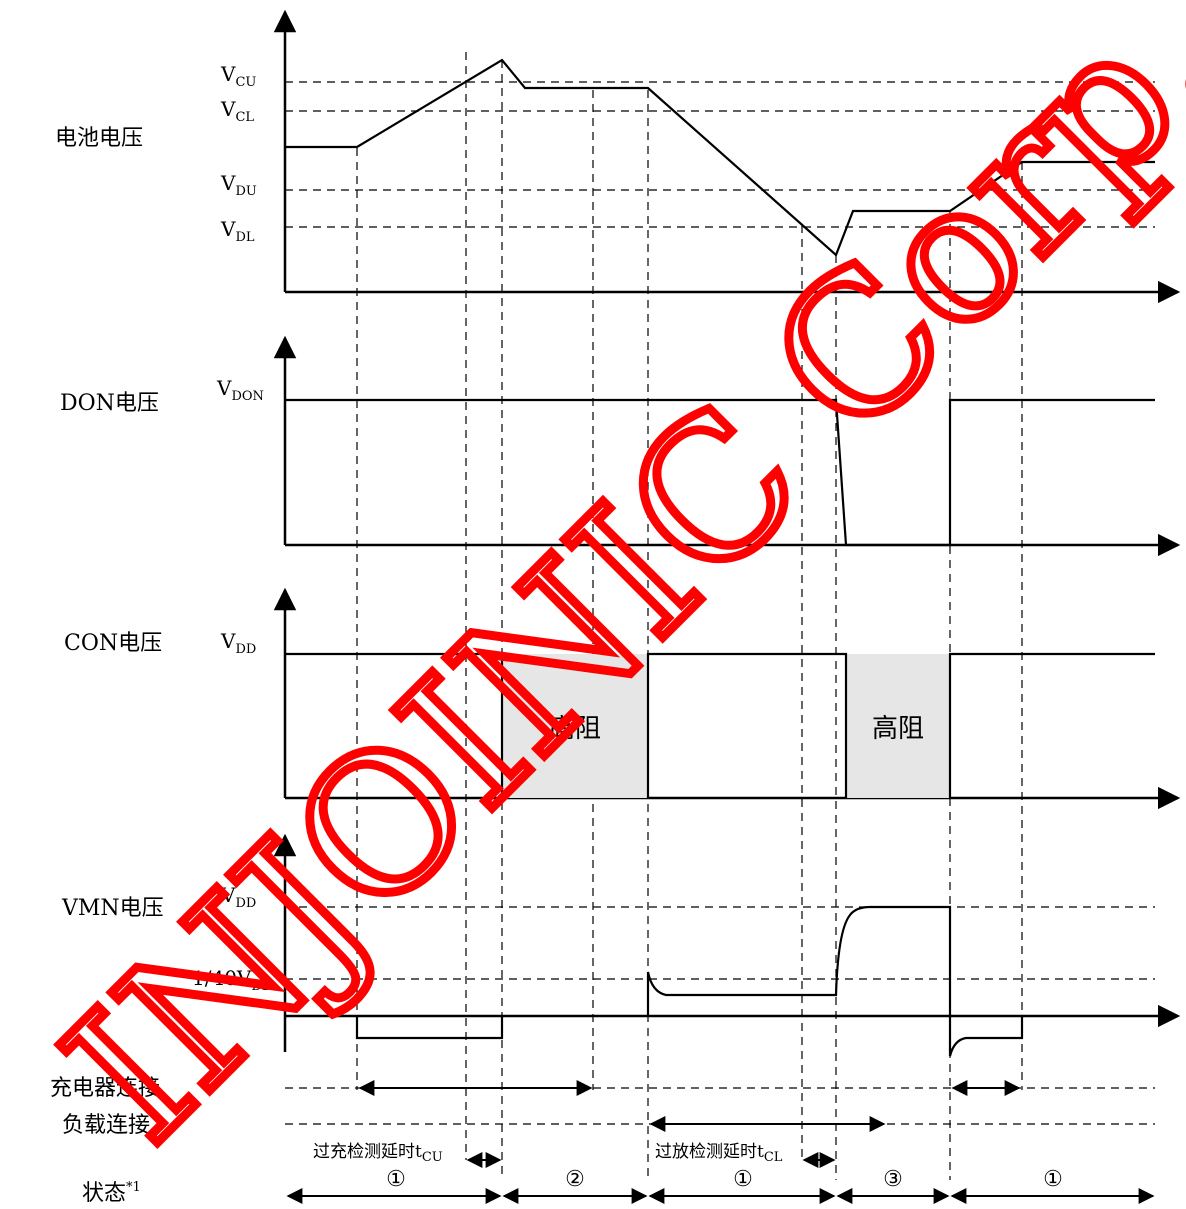  Describe the element at coordinates (575, 1179) in the screenshot. I see `state-marker-2: ②` at that location.